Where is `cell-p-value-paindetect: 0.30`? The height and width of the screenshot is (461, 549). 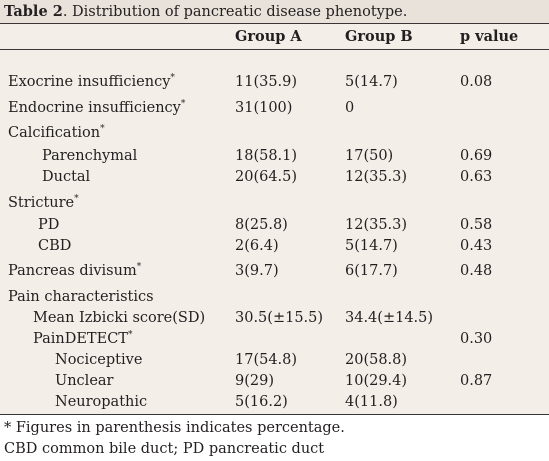
cell-p-value-paindetect: 0.30 is located at coordinates (476, 339).